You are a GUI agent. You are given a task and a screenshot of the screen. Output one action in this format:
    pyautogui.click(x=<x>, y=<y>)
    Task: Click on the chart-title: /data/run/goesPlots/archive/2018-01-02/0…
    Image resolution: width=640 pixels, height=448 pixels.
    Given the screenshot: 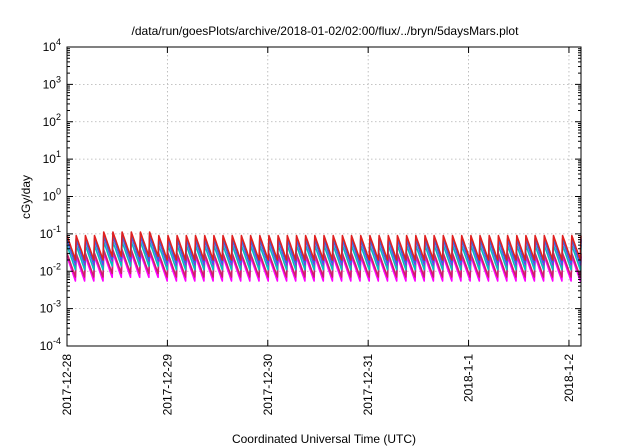 What is the action you would take?
    pyautogui.click(x=326, y=31)
    